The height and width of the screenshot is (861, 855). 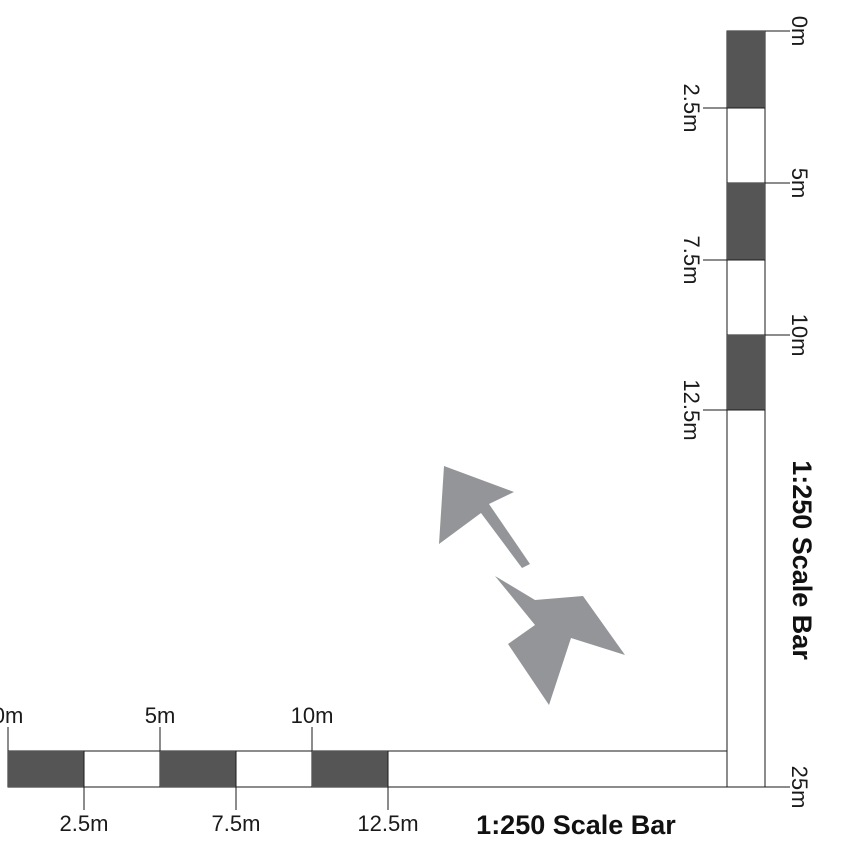 I want to click on vertical-label-12-5m: 12.5m, so click(x=691, y=409).